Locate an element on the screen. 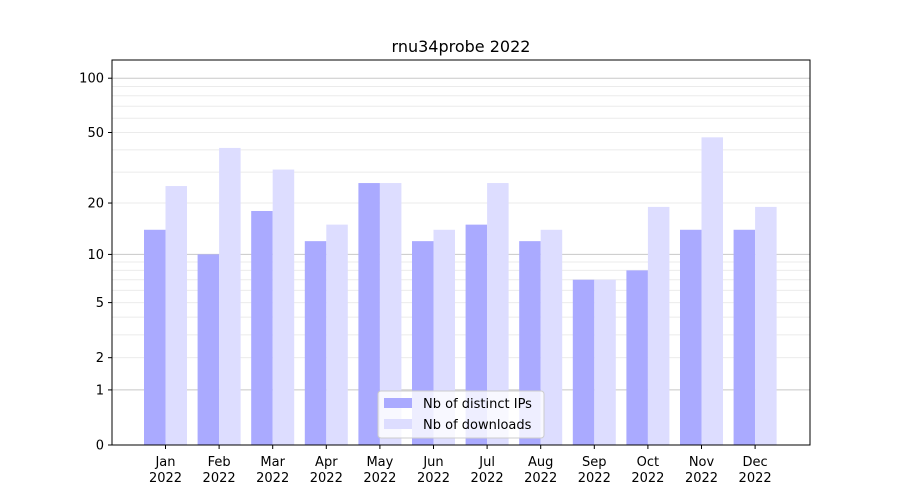  y-tick-label: 0 is located at coordinates (100, 446).